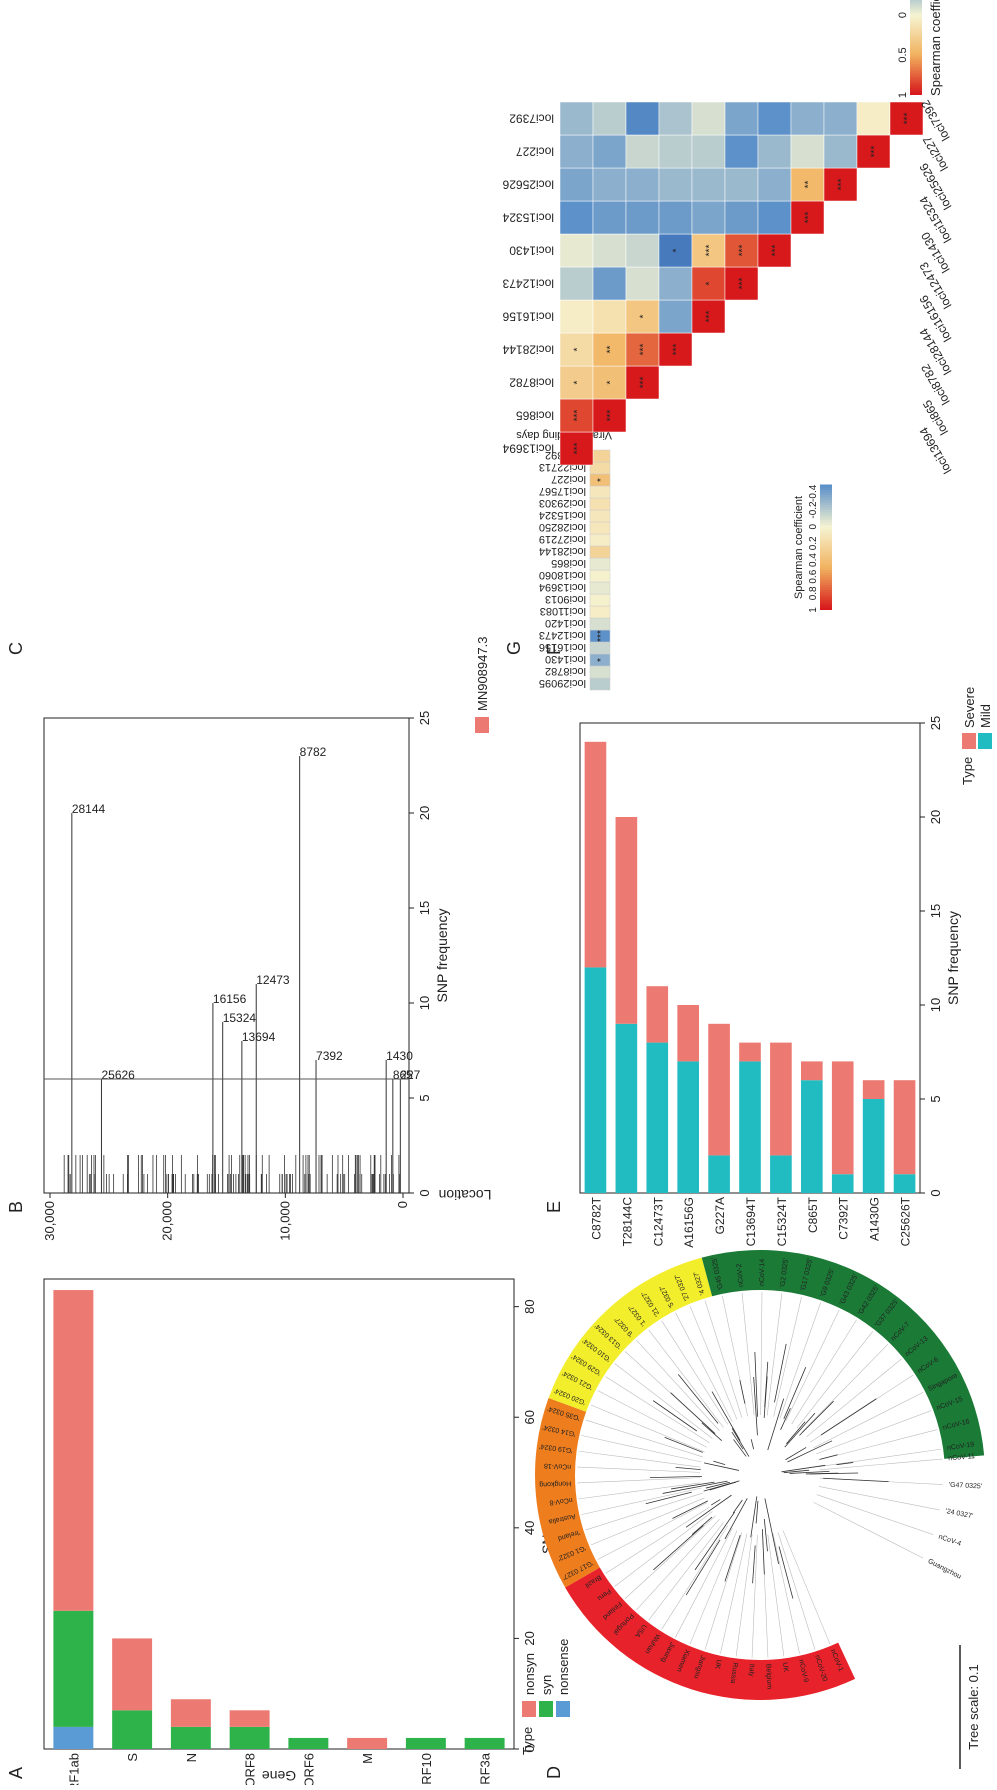 This screenshot has height=1790, width=997. What do you see at coordinates (565, 659) in the screenshot?
I see `locus-label: loci1430` at bounding box center [565, 659].